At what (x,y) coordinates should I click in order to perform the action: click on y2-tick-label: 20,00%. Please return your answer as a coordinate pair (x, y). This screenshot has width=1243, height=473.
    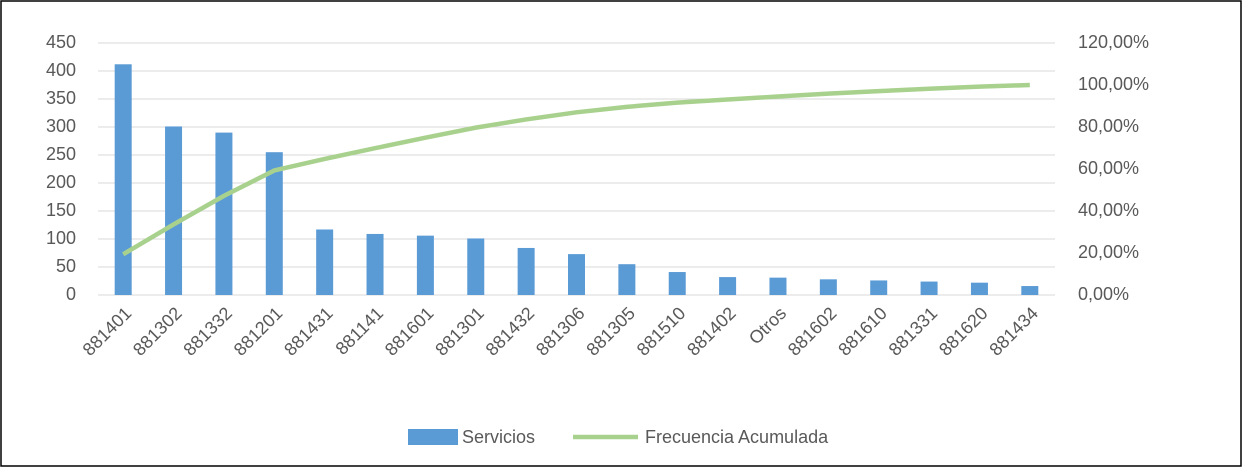
    Looking at the image, I should click on (1108, 252).